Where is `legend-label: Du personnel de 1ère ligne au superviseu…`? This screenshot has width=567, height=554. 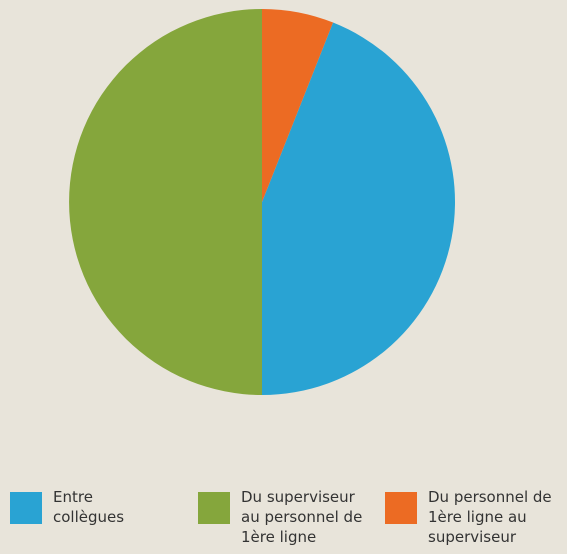
legend-label: Du personnel de 1ère ligne au superviseu… is located at coordinates (490, 517).